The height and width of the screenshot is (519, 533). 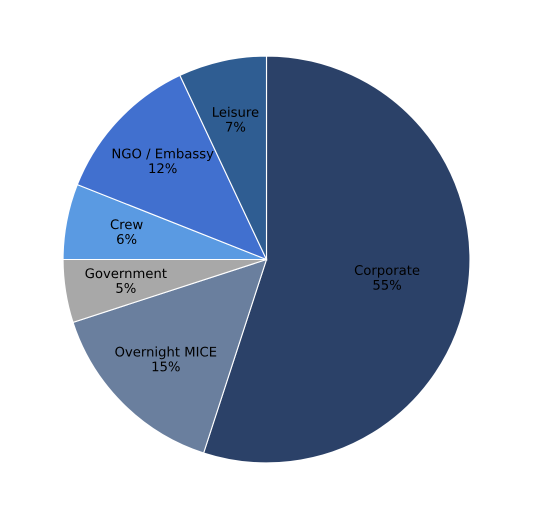 What do you see at coordinates (235, 111) in the screenshot?
I see `slice-label: Leisure` at bounding box center [235, 111].